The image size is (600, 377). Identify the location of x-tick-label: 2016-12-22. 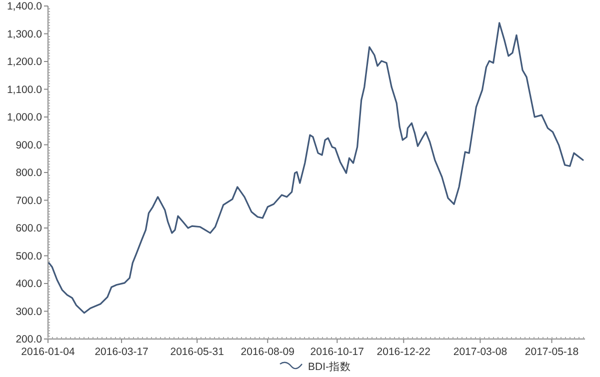
(403, 352).